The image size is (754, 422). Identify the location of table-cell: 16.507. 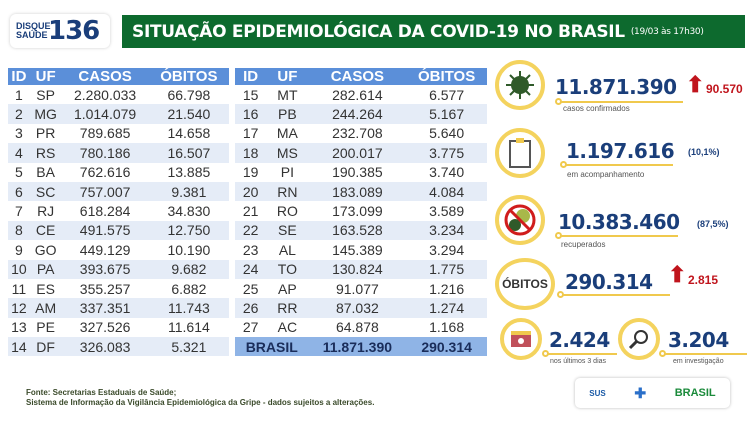
(188, 153).